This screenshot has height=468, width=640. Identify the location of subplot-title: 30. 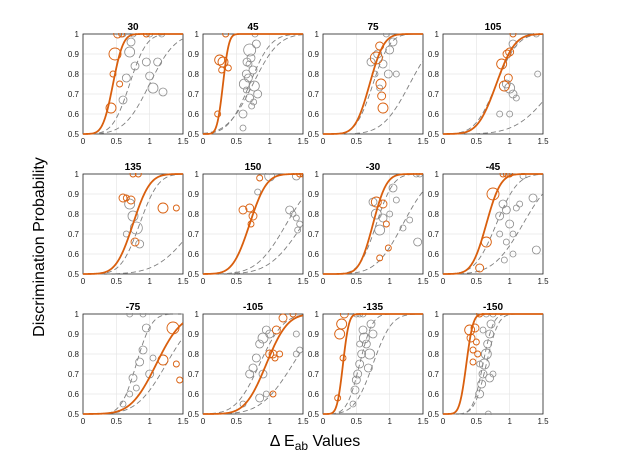
(133, 27).